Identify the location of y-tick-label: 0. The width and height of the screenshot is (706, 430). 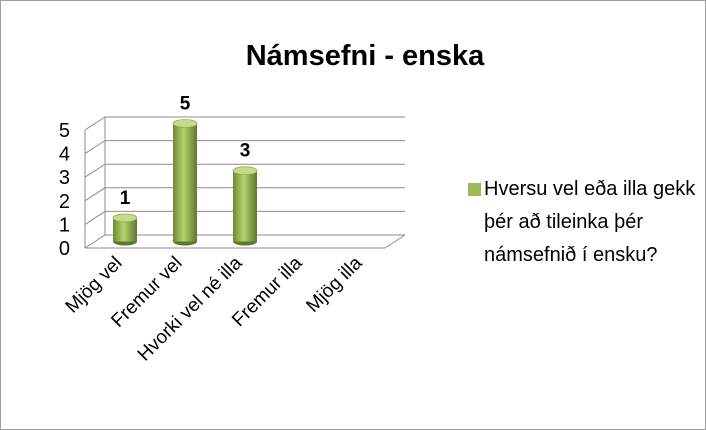
(64, 249).